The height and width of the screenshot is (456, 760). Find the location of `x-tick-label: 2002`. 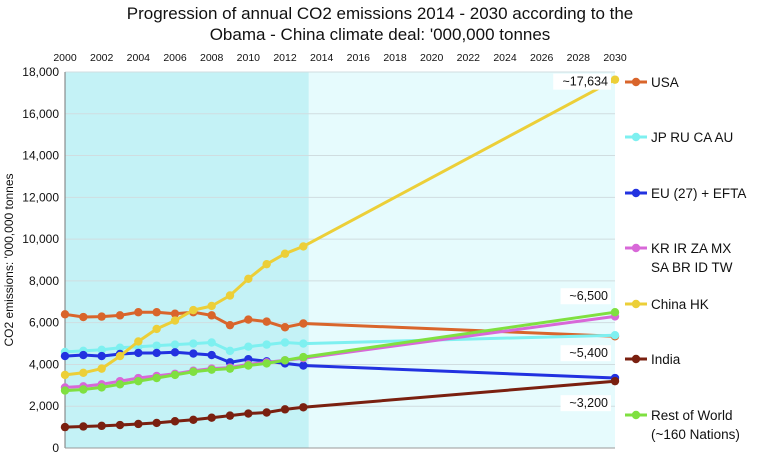

x-tick-label: 2002 is located at coordinates (102, 58).